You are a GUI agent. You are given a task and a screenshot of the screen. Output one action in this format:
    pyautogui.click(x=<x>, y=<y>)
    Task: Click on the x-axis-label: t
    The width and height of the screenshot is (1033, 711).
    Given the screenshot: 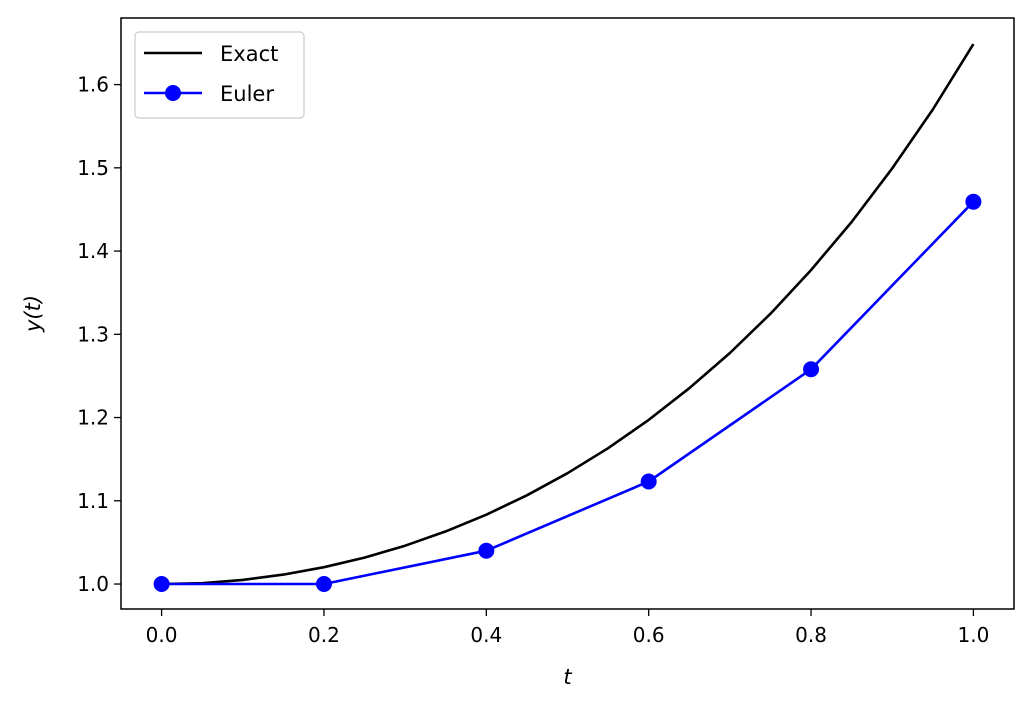 What is the action you would take?
    pyautogui.click(x=567, y=677)
    